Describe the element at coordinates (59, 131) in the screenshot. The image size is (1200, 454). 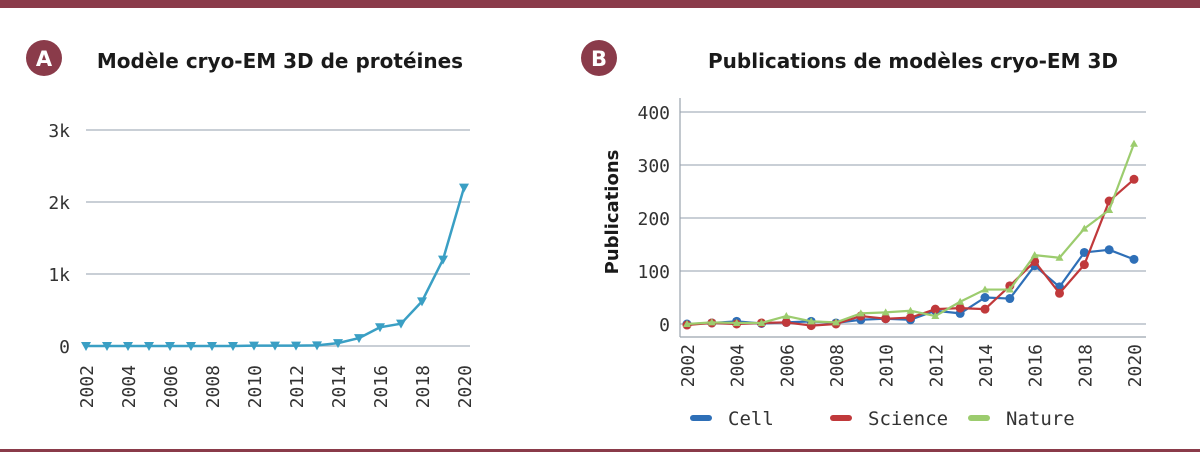
I see `y-tick-label: 3k` at that location.